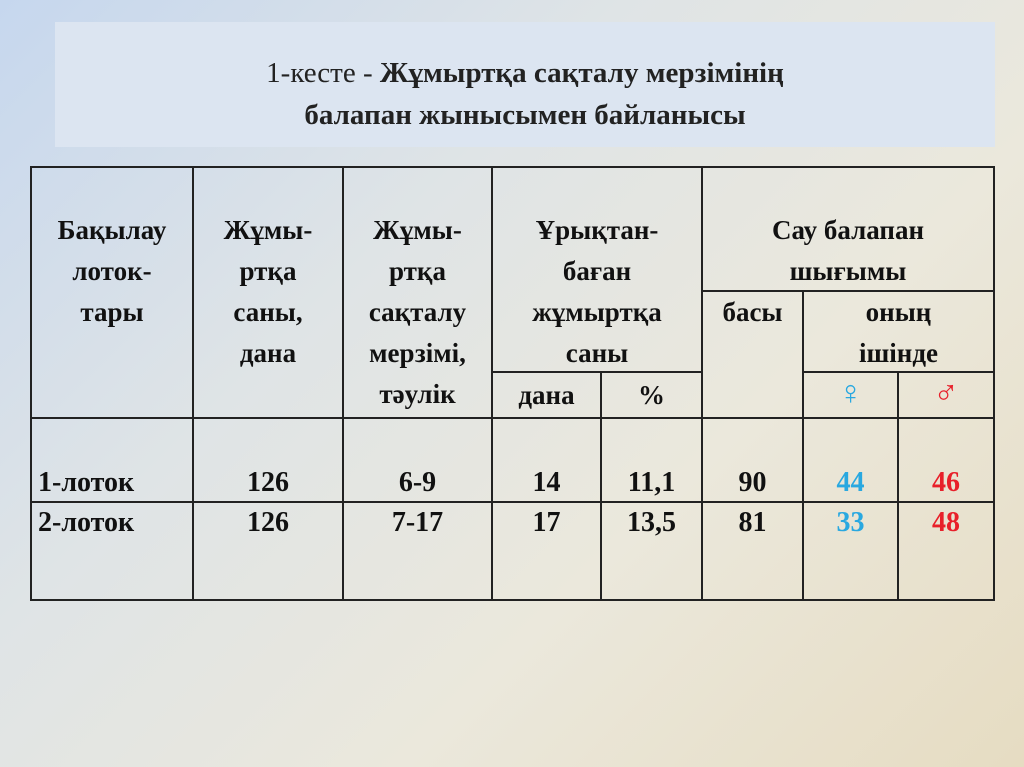 The width and height of the screenshot is (1024, 767). What do you see at coordinates (946, 482) in the screenshot?
I see `row-male: 46` at bounding box center [946, 482].